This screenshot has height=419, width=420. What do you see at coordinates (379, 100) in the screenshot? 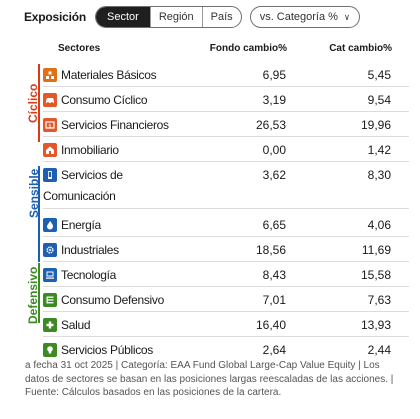
I see `category-value: 9,54` at bounding box center [379, 100].